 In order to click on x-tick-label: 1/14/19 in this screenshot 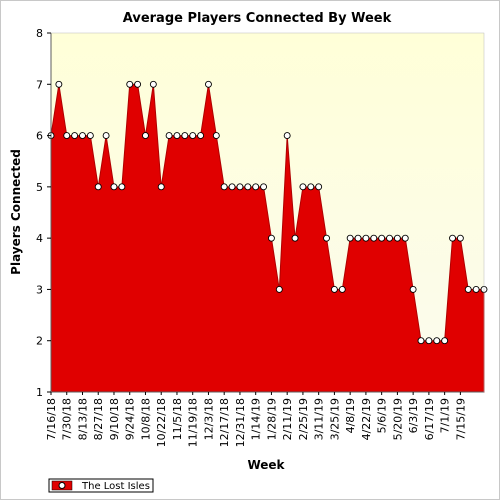, I will do `click(256, 419)`.